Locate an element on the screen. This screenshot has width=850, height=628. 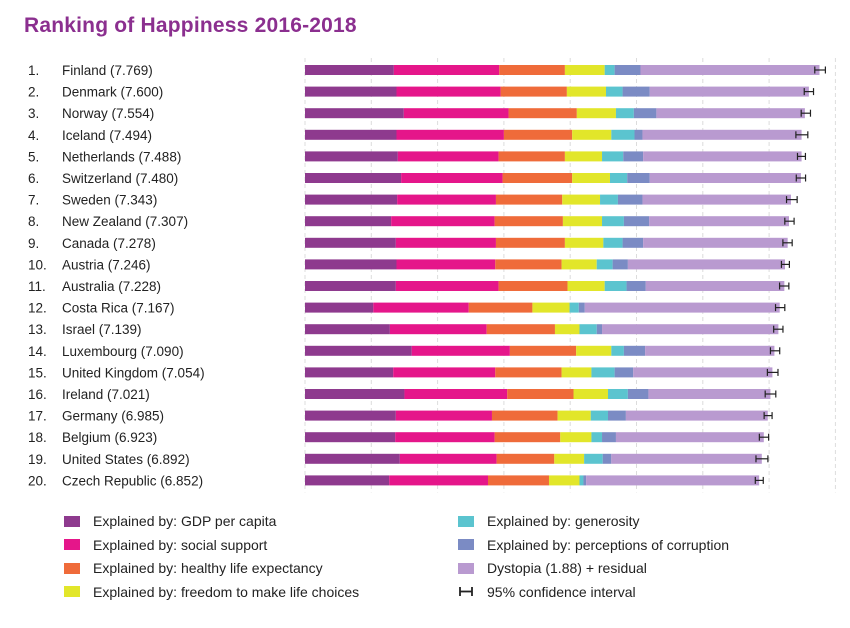
country-label: Finland (7.769) is located at coordinates (107, 70).